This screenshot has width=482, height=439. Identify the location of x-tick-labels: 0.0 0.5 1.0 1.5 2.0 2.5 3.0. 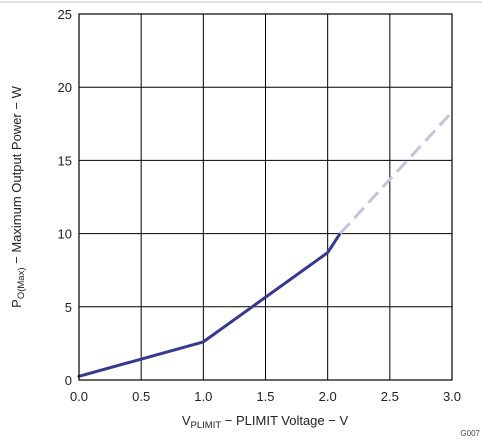
(265, 396).